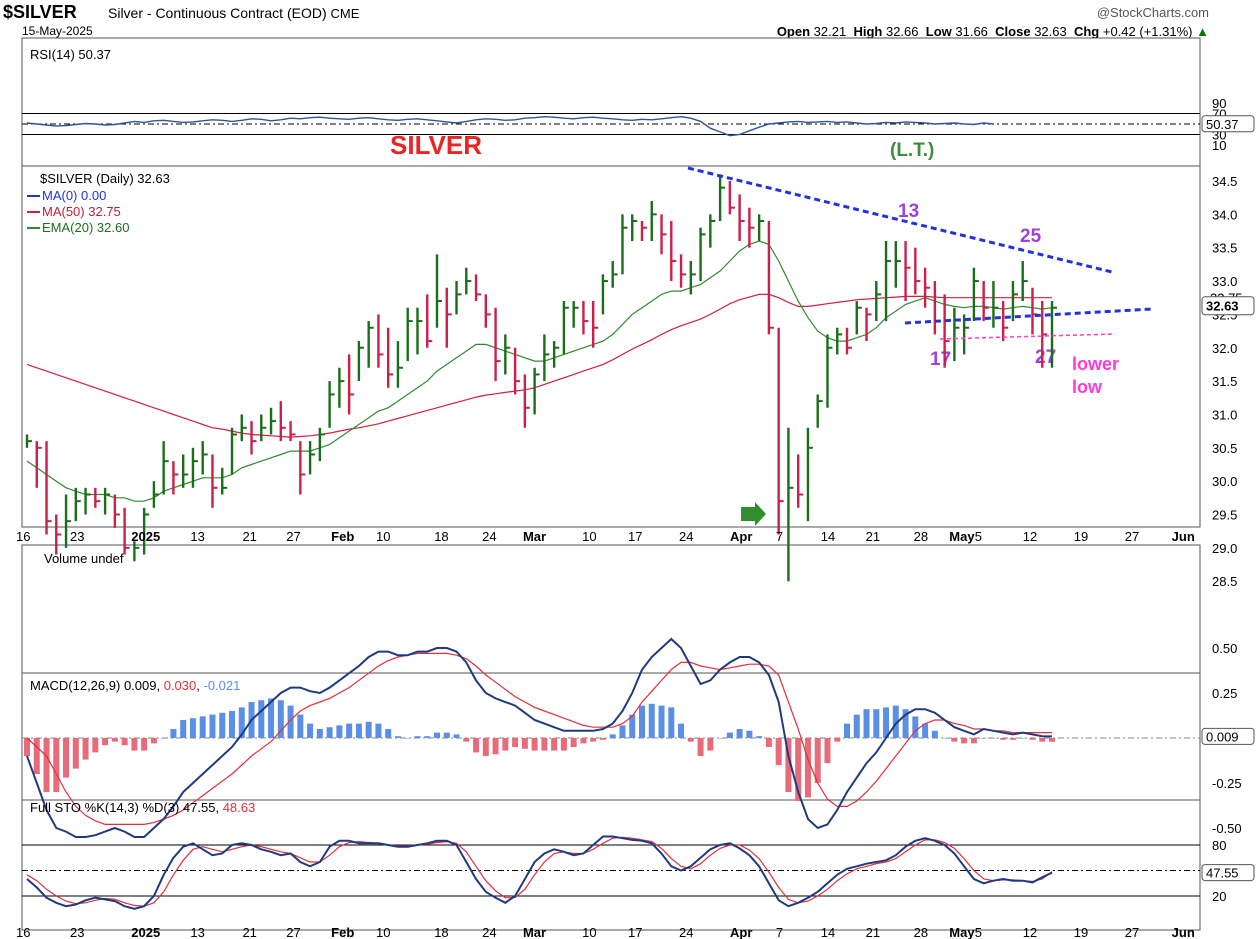 This screenshot has height=939, width=1257. Describe the element at coordinates (779, 536) in the screenshot. I see `x-axis-label: 7` at that location.